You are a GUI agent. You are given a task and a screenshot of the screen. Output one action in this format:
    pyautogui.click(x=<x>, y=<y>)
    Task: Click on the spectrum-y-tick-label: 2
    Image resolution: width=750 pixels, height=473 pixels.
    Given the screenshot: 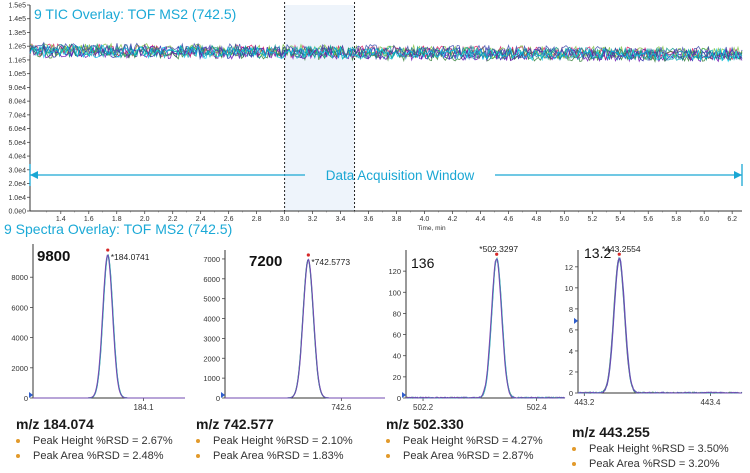 What is the action you would take?
    pyautogui.click(x=571, y=372)
    